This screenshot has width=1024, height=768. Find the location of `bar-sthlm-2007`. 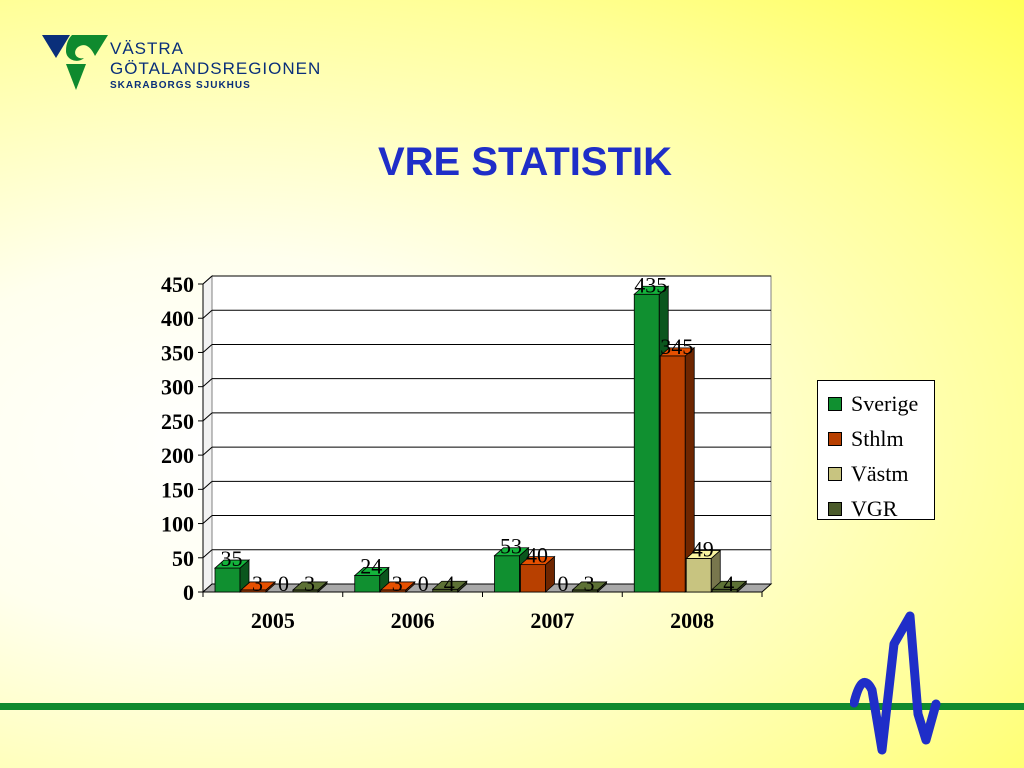

bar-sthlm-2007 is located at coordinates (533, 578).